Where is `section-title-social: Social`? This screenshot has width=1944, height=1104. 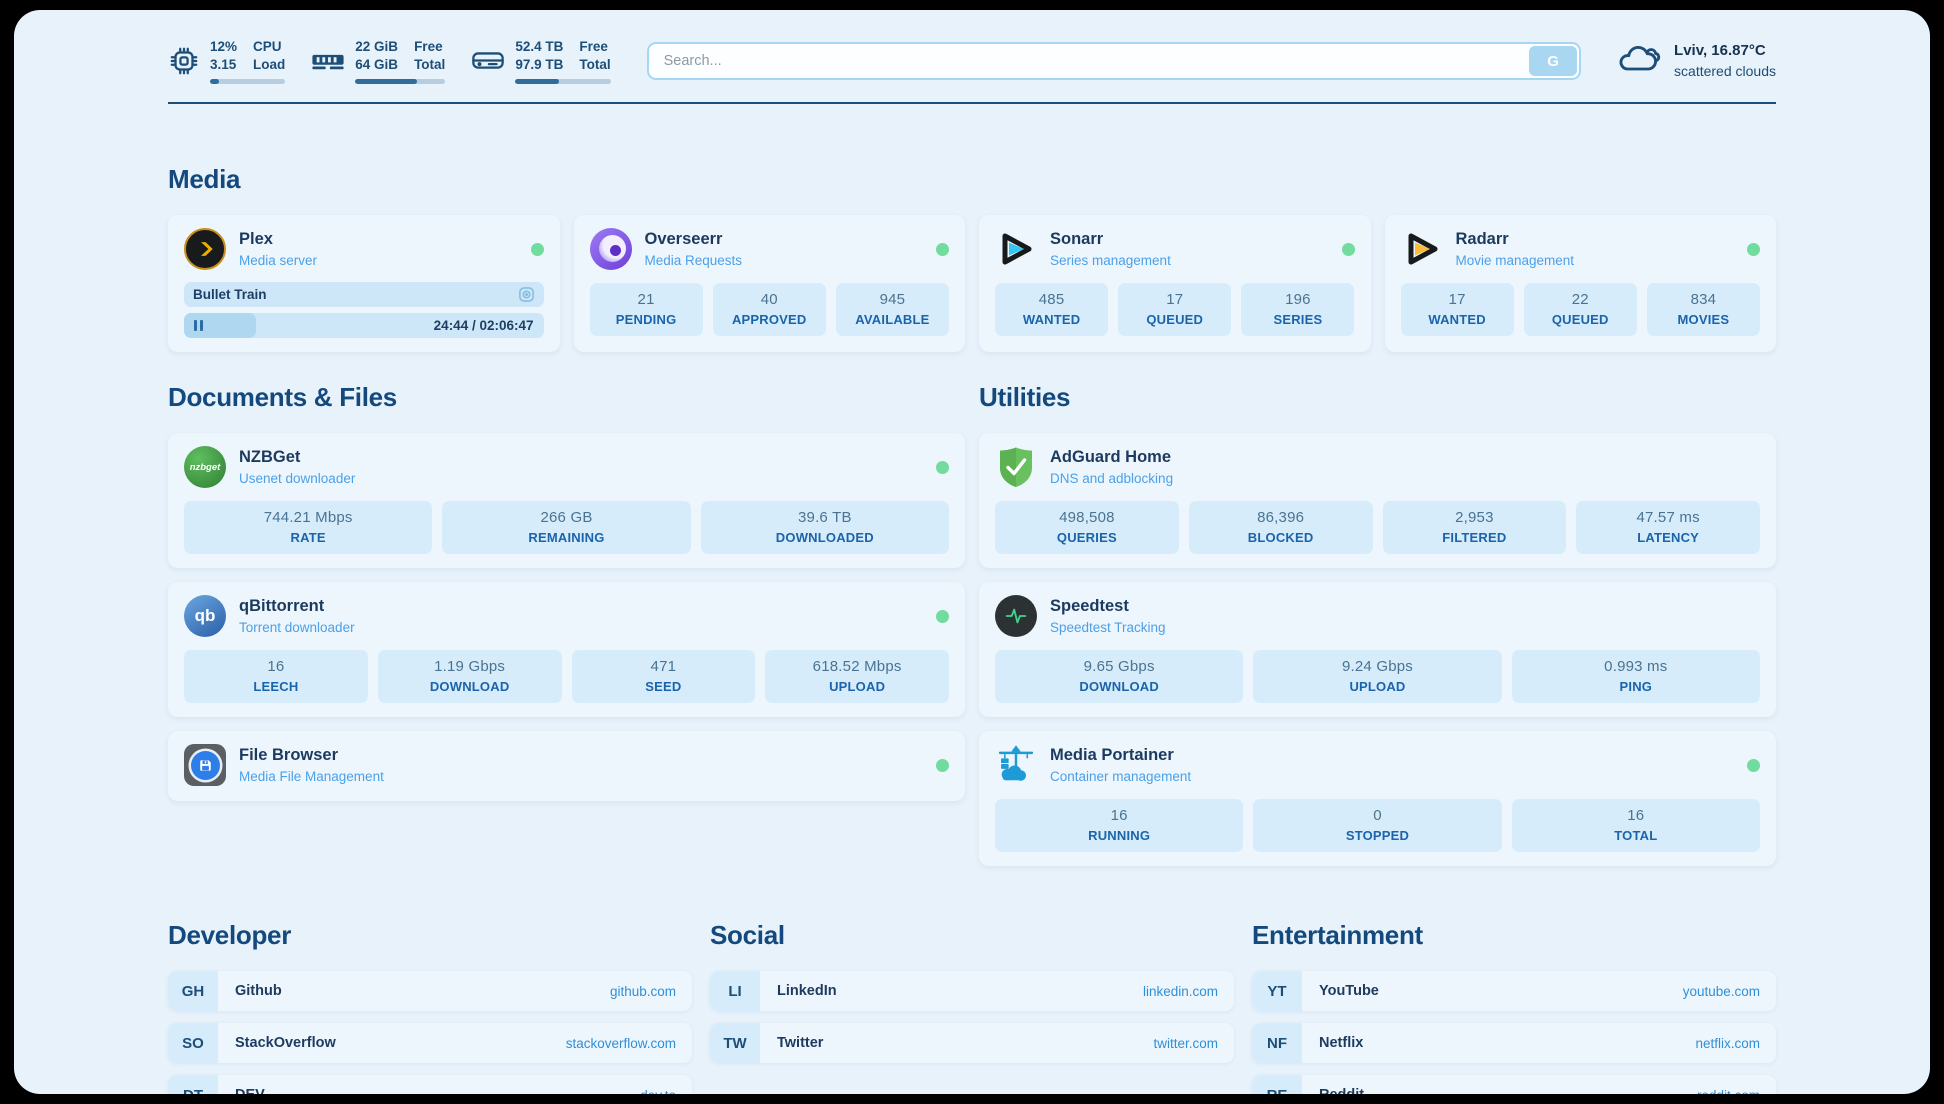
section-title-social: Social is located at coordinates (747, 935).